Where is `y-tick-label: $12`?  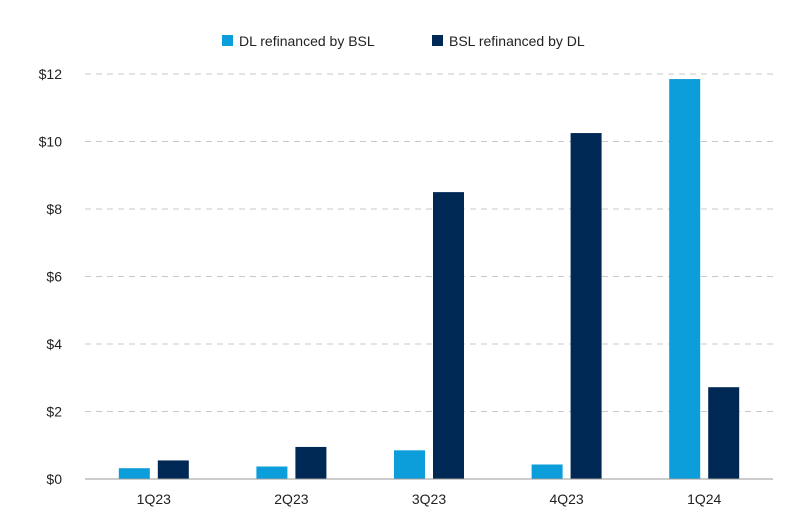
y-tick-label: $12 is located at coordinates (51, 74).